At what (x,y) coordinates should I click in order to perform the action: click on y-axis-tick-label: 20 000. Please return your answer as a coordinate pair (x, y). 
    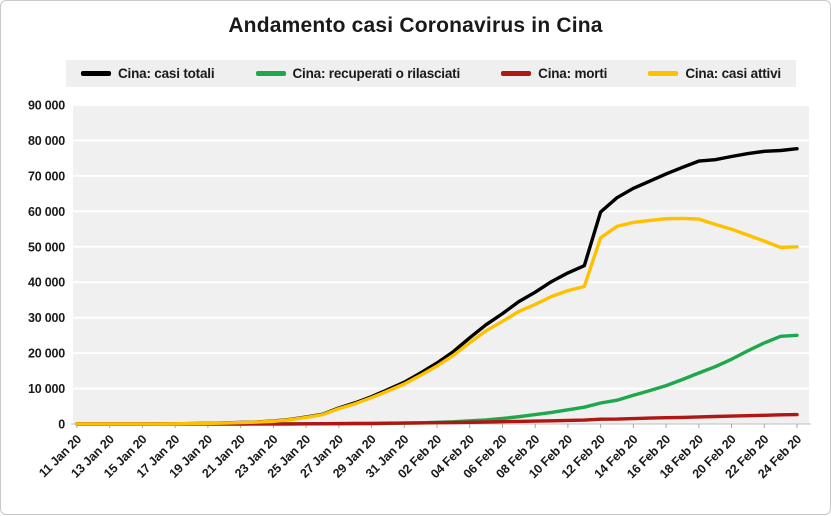
    Looking at the image, I should click on (46, 354).